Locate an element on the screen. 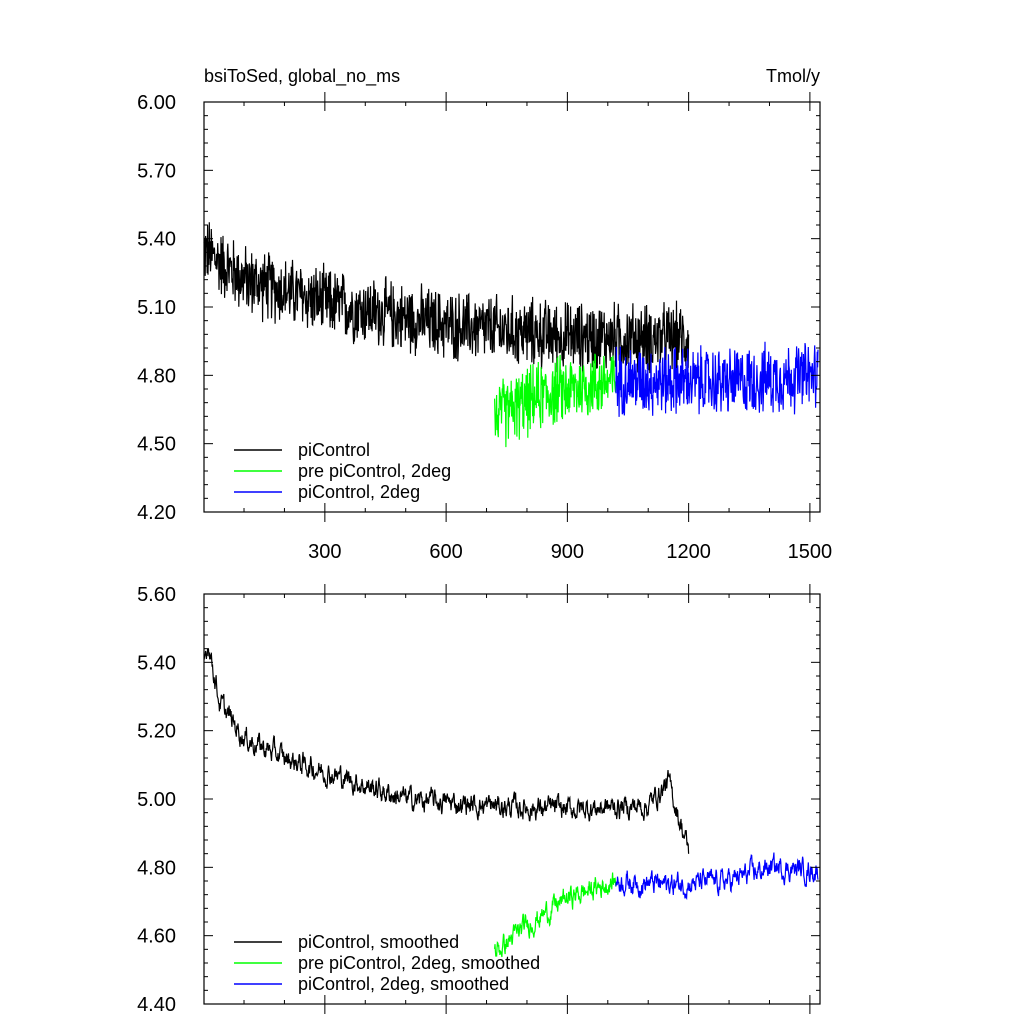 This screenshot has width=1024, height=1024. y-tick-label: 5.70 is located at coordinates (156, 171).